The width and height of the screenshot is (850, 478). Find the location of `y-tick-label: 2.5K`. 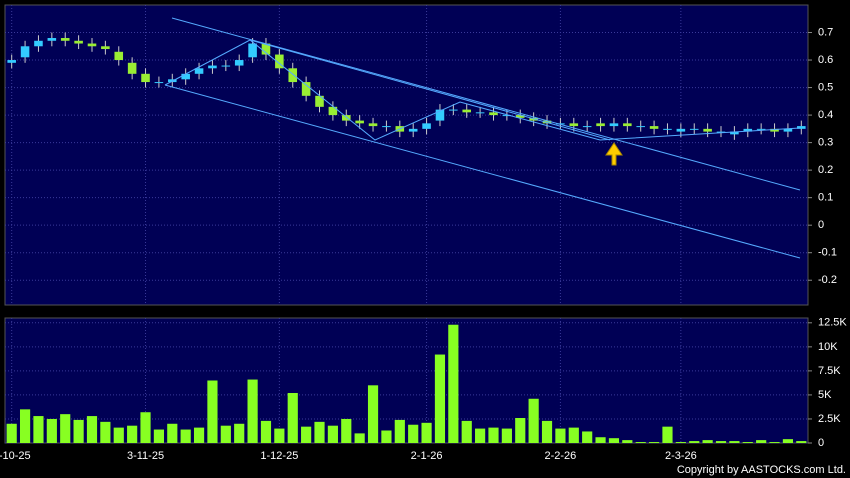

y-tick-label: 2.5K is located at coordinates (829, 419).